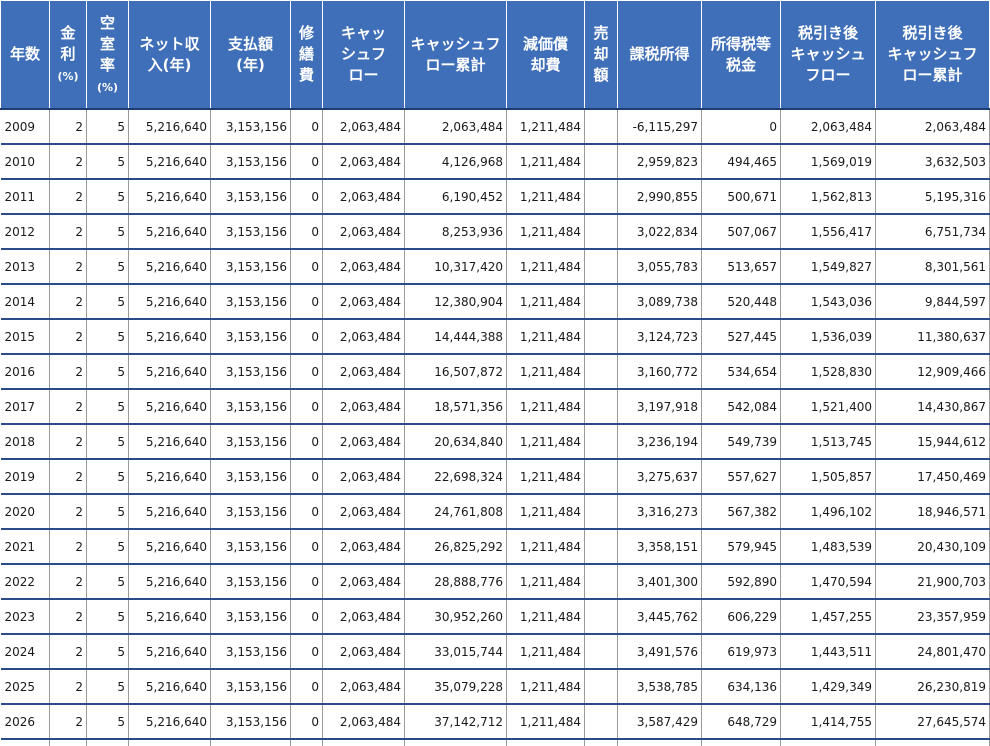 The height and width of the screenshot is (746, 990). I want to click on col-header-cashflow: キャッ シュフ ロー, so click(363, 55).